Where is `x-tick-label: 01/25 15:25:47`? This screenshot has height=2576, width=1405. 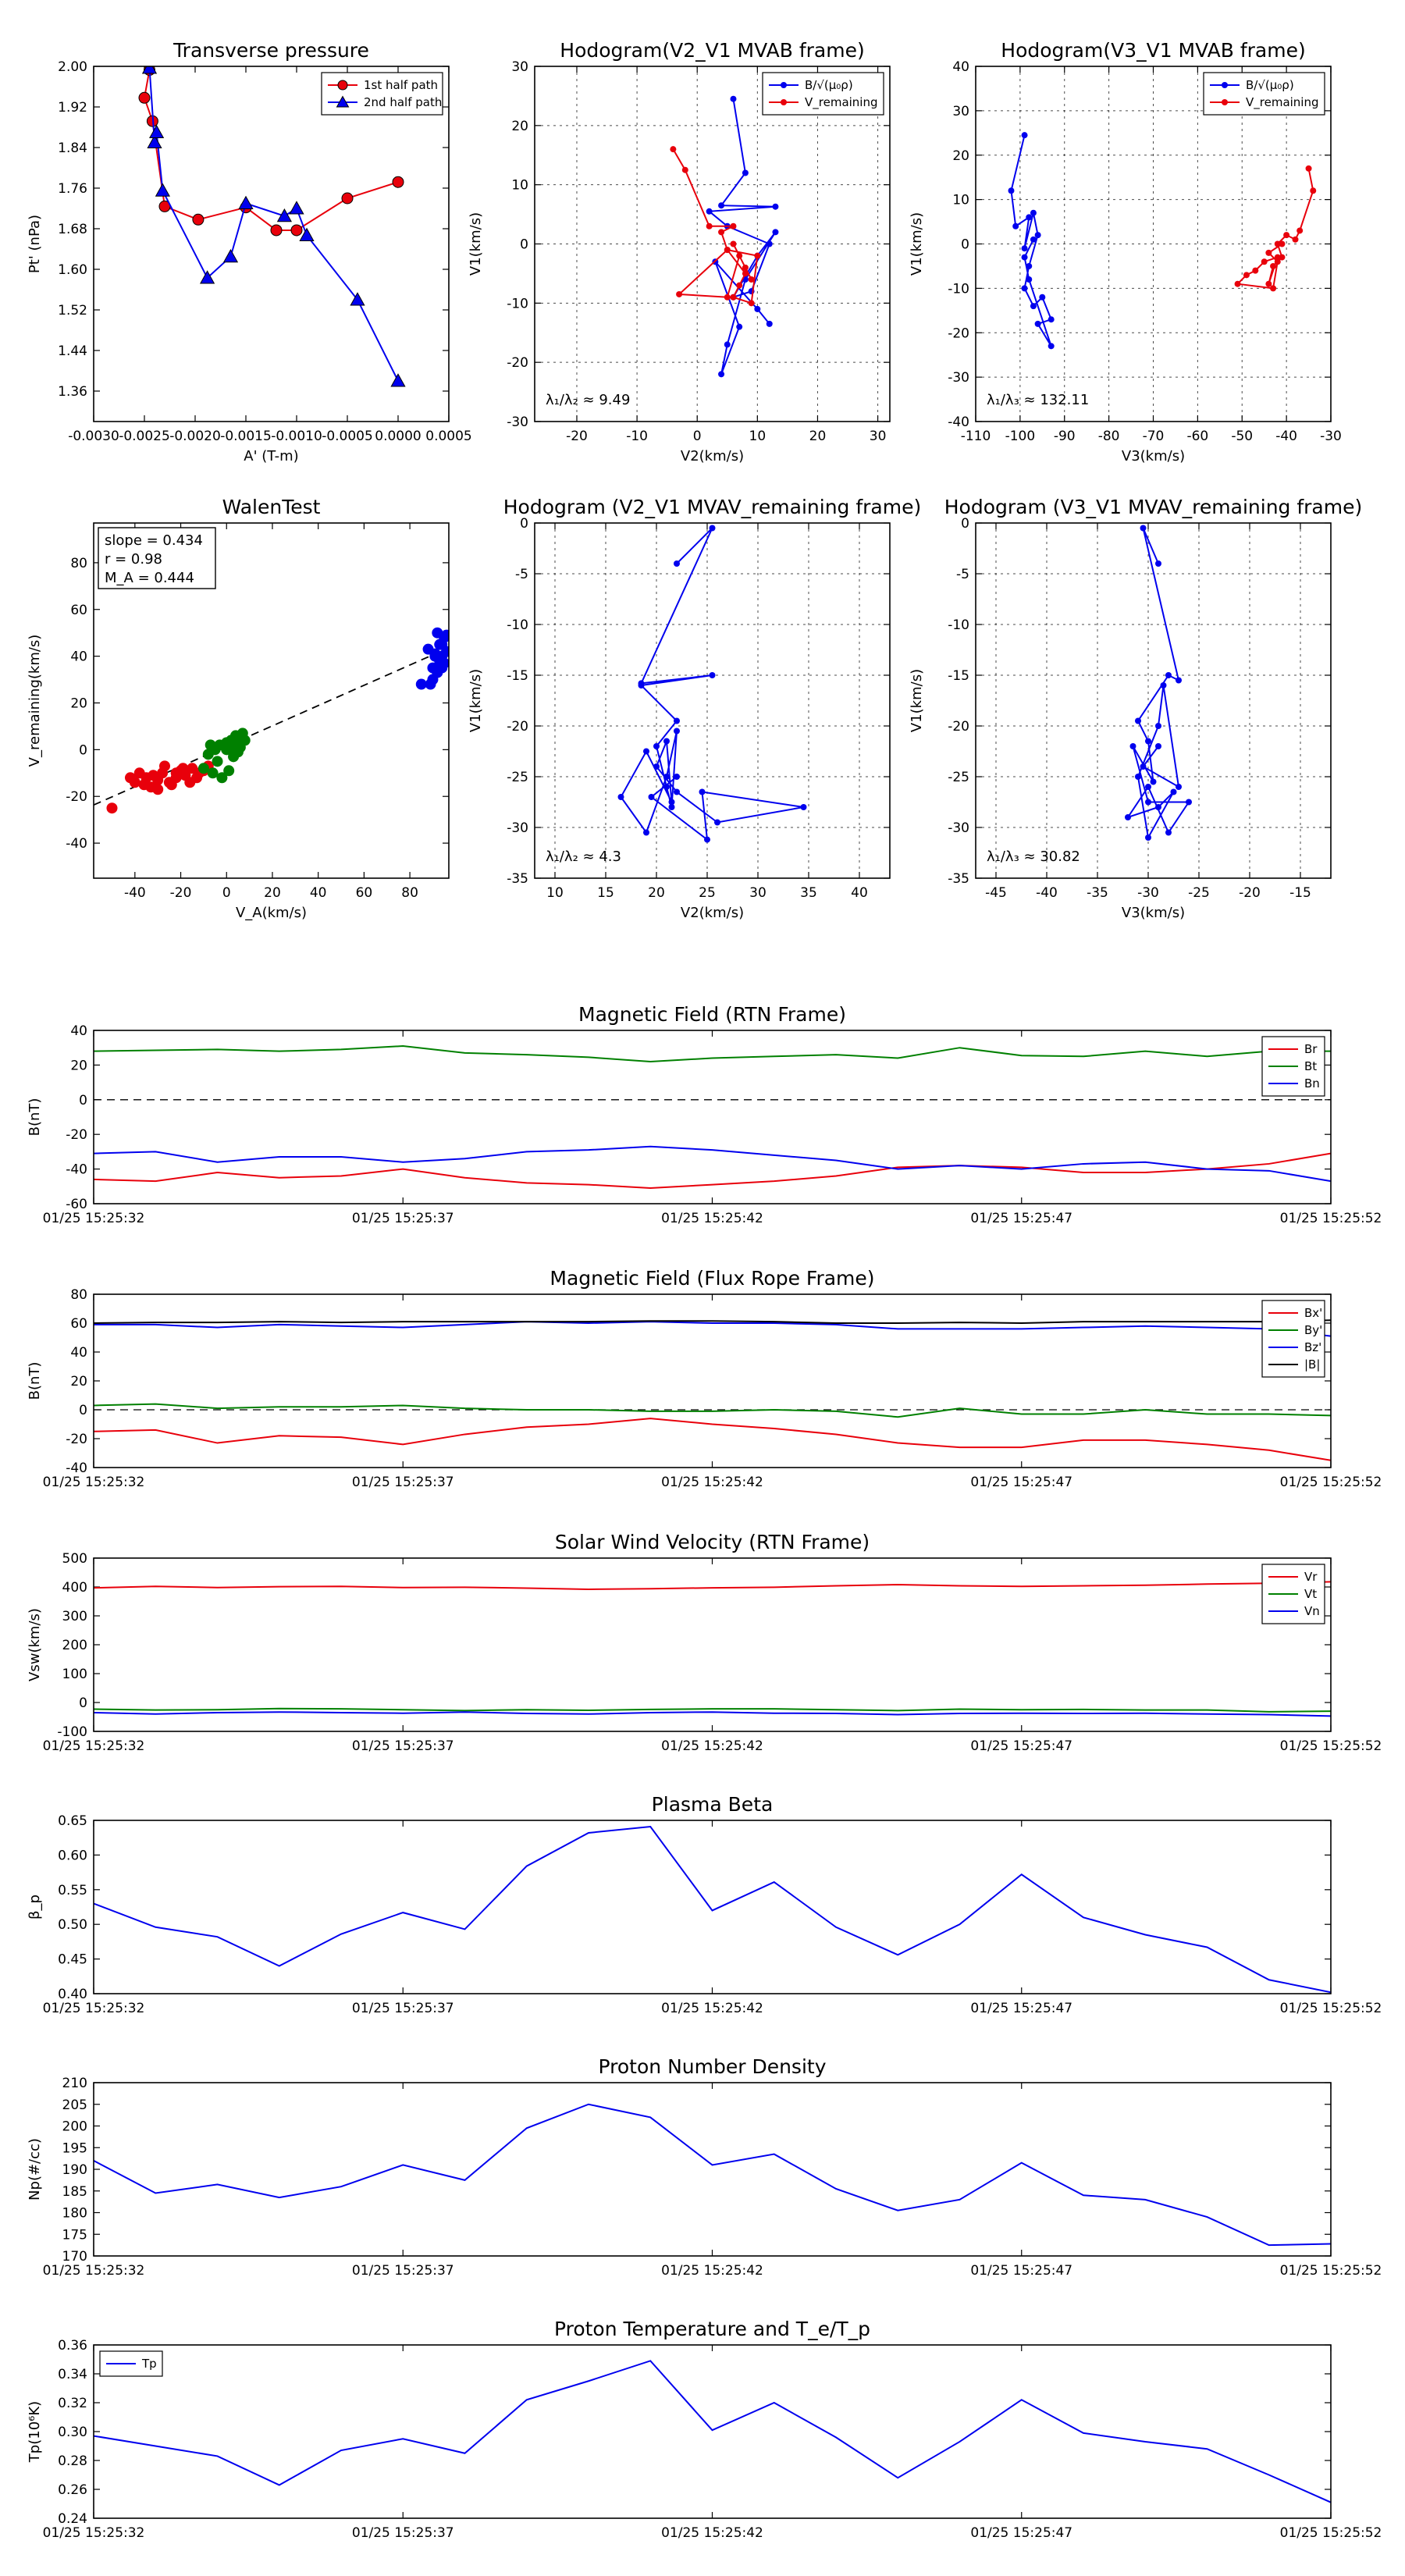 x-tick-label: 01/25 15:25:47 is located at coordinates (1021, 1746).